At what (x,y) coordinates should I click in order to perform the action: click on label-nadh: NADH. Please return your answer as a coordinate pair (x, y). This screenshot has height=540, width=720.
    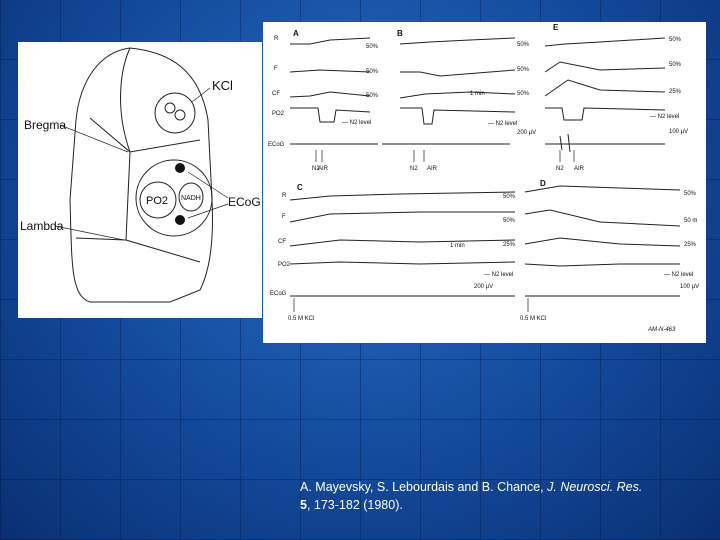
    Looking at the image, I should click on (191, 198).